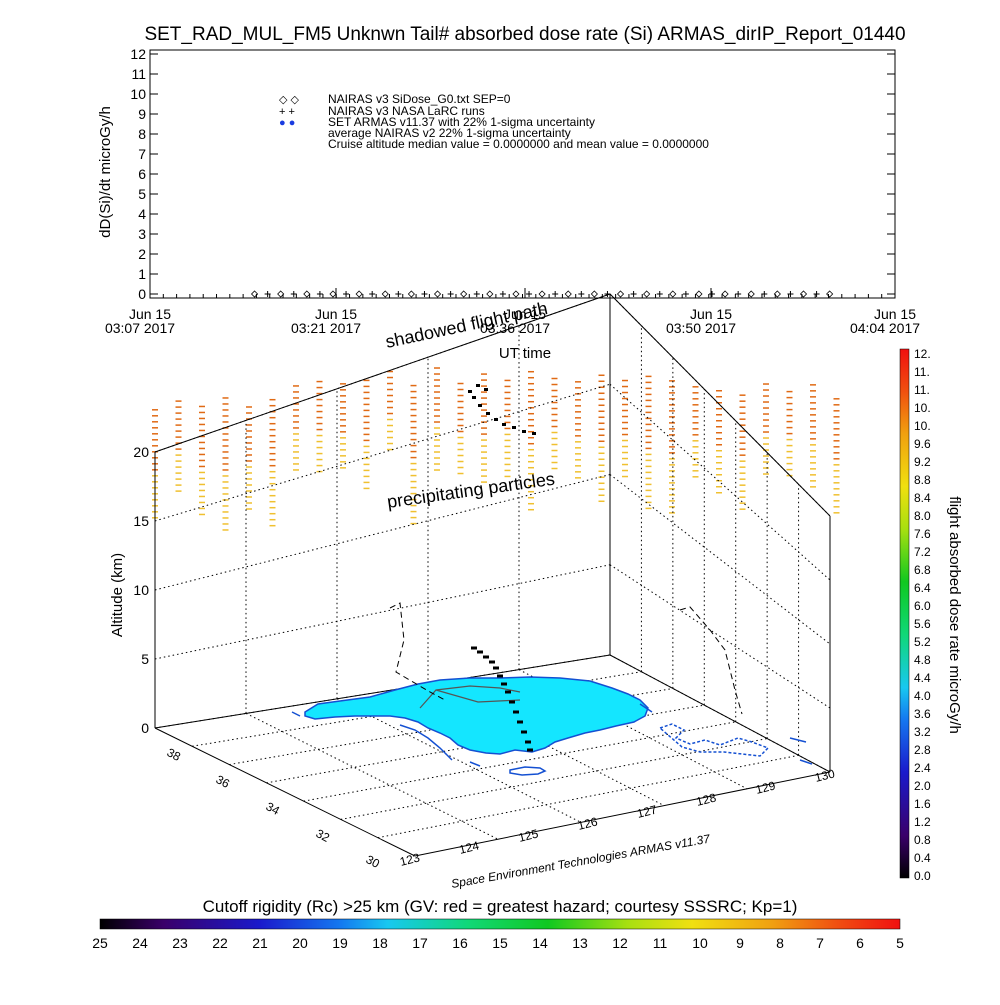  Describe the element at coordinates (323, 835) in the screenshot. I see `latitude-tick-label: 32` at that location.